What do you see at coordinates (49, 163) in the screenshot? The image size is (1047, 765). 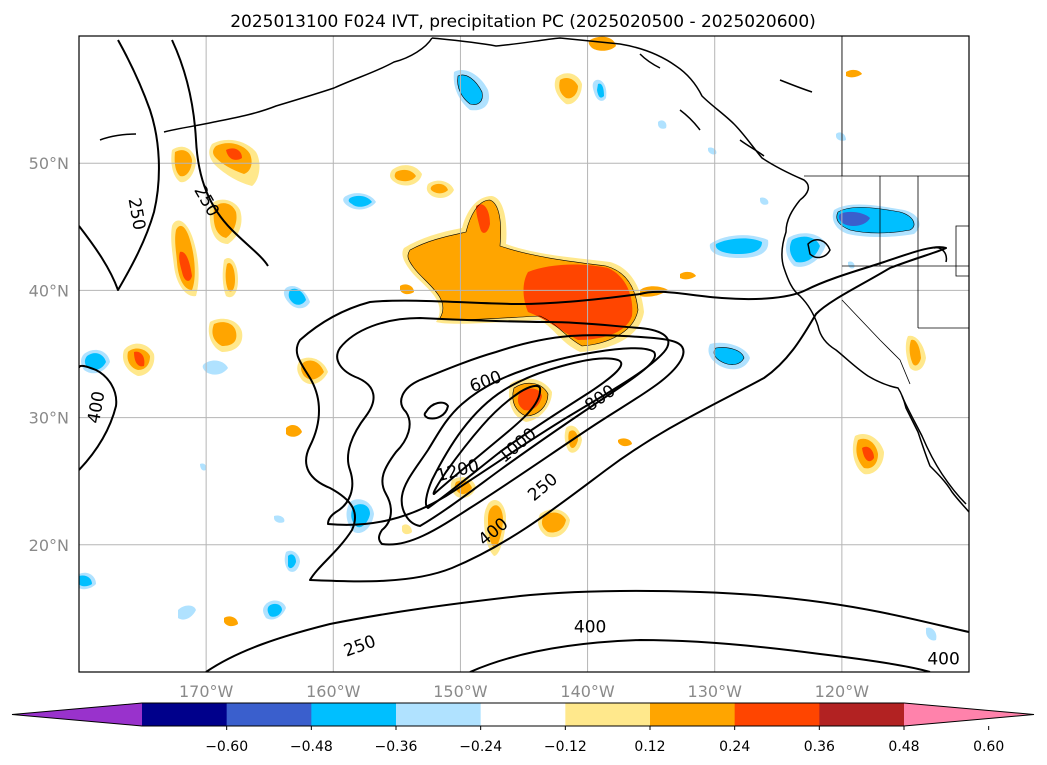 I see `y-tick-label: 50°N` at bounding box center [49, 163].